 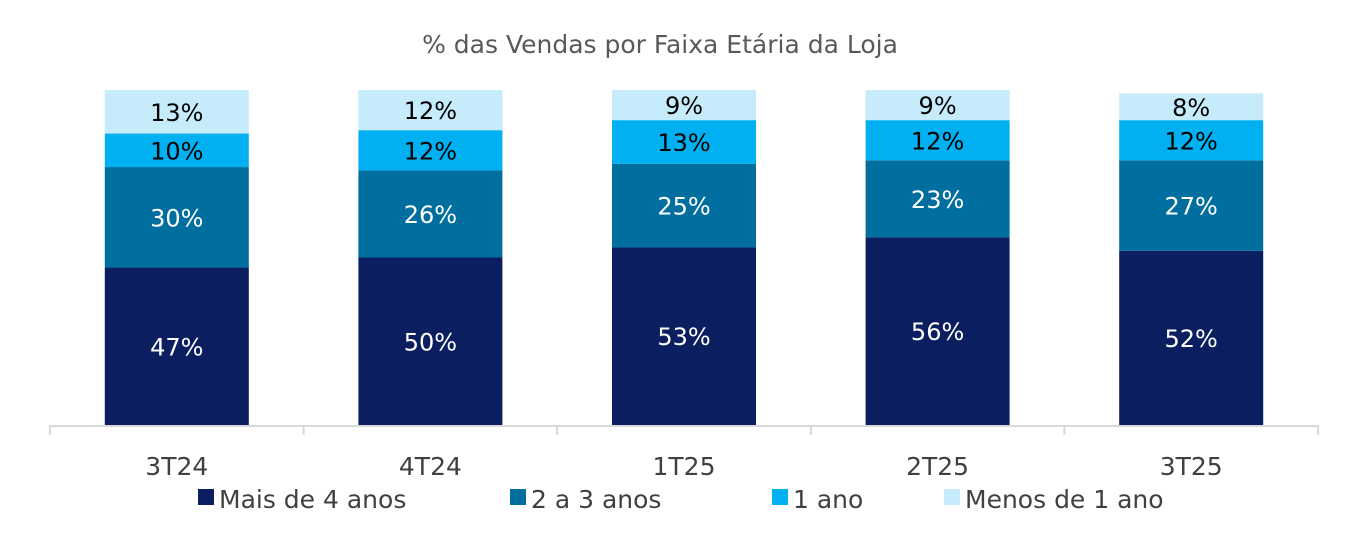 I want to click on data-label: 53%, so click(x=683, y=337).